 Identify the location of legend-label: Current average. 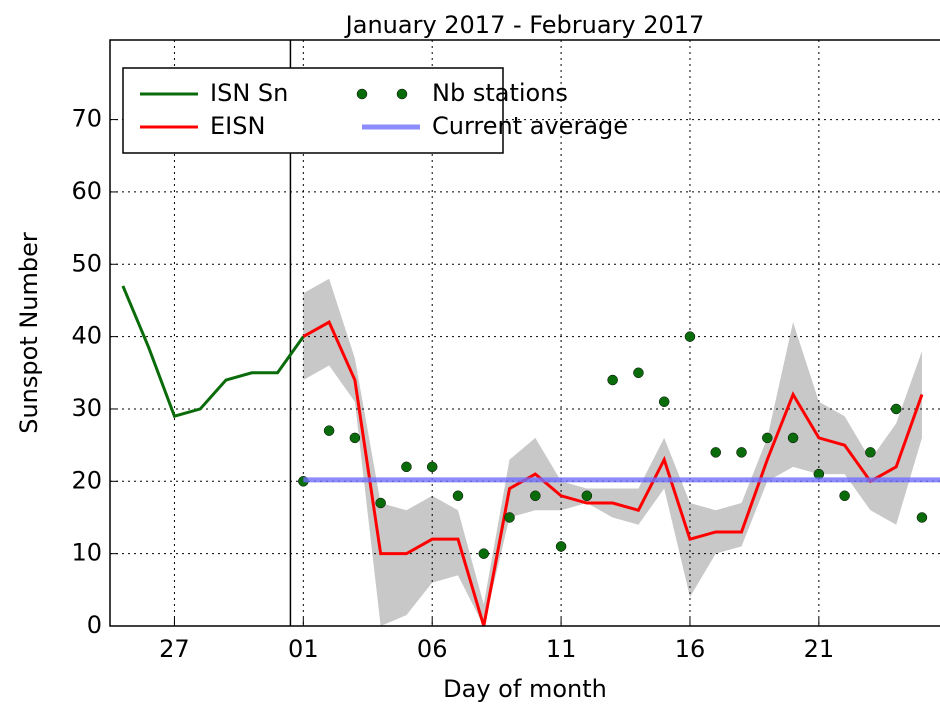
(530, 126).